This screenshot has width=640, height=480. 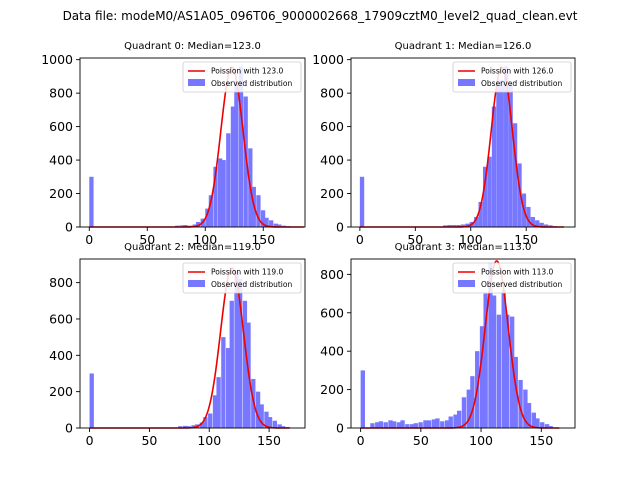 What do you see at coordinates (69, 227) in the screenshot?
I see `y-tick-label: 0` at bounding box center [69, 227].